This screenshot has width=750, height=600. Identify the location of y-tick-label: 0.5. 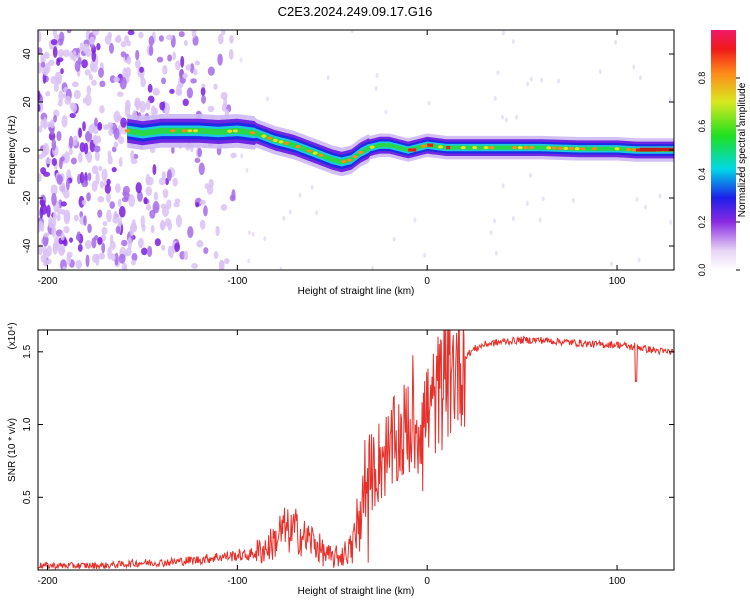
(27, 497).